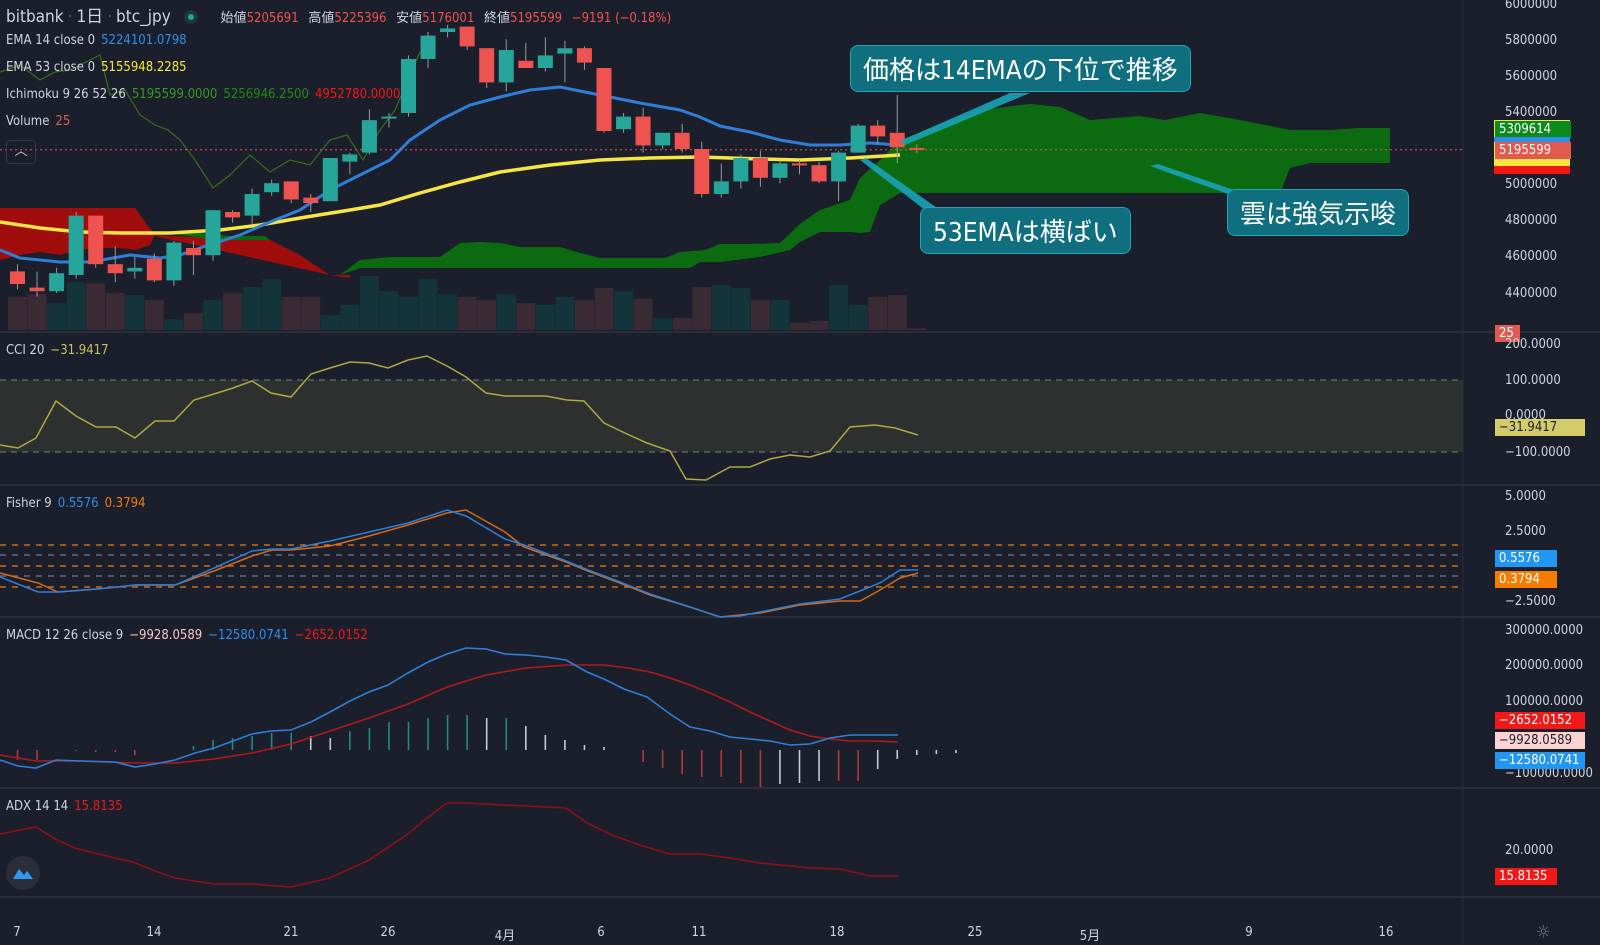  I want to click on fisher-value-label: 0.5576, so click(1526, 558).